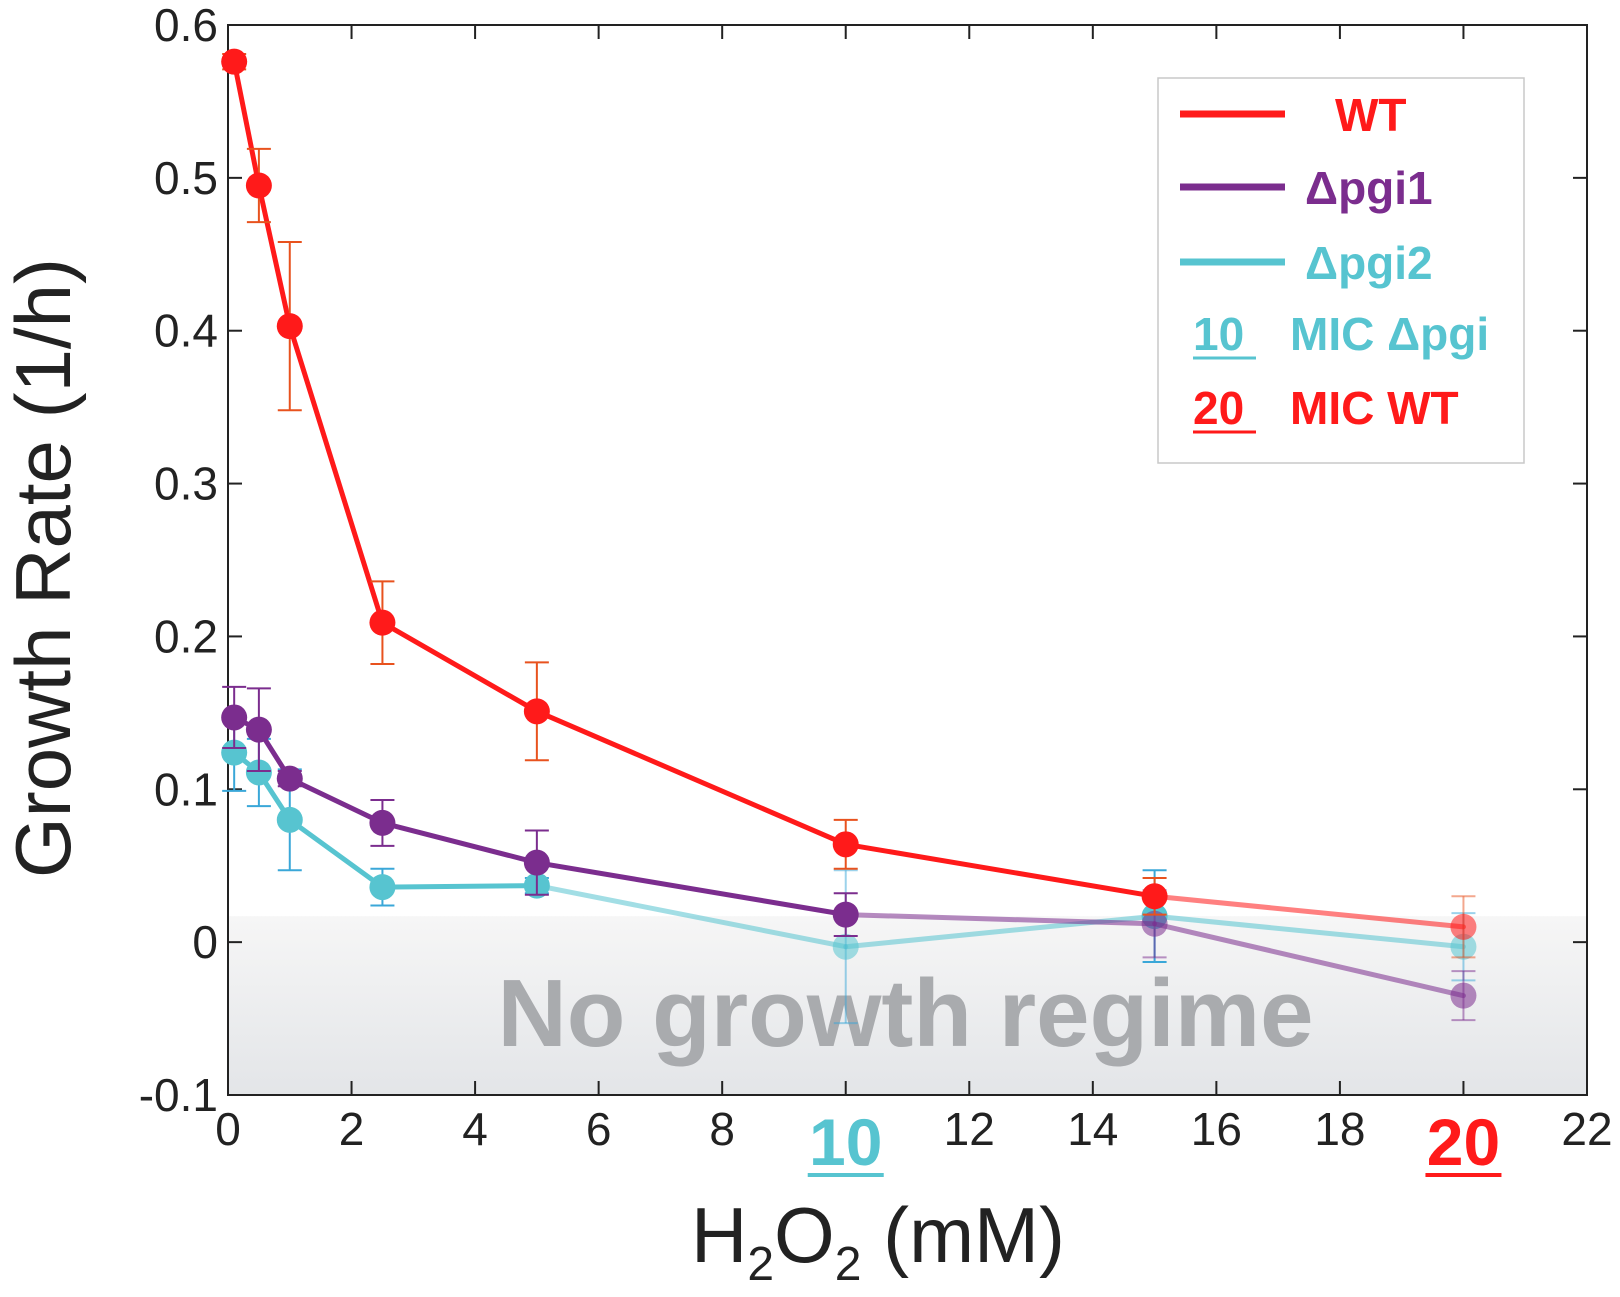  What do you see at coordinates (43, 568) in the screenshot?
I see `y-axis-title: Growth Rate (1/h)` at bounding box center [43, 568].